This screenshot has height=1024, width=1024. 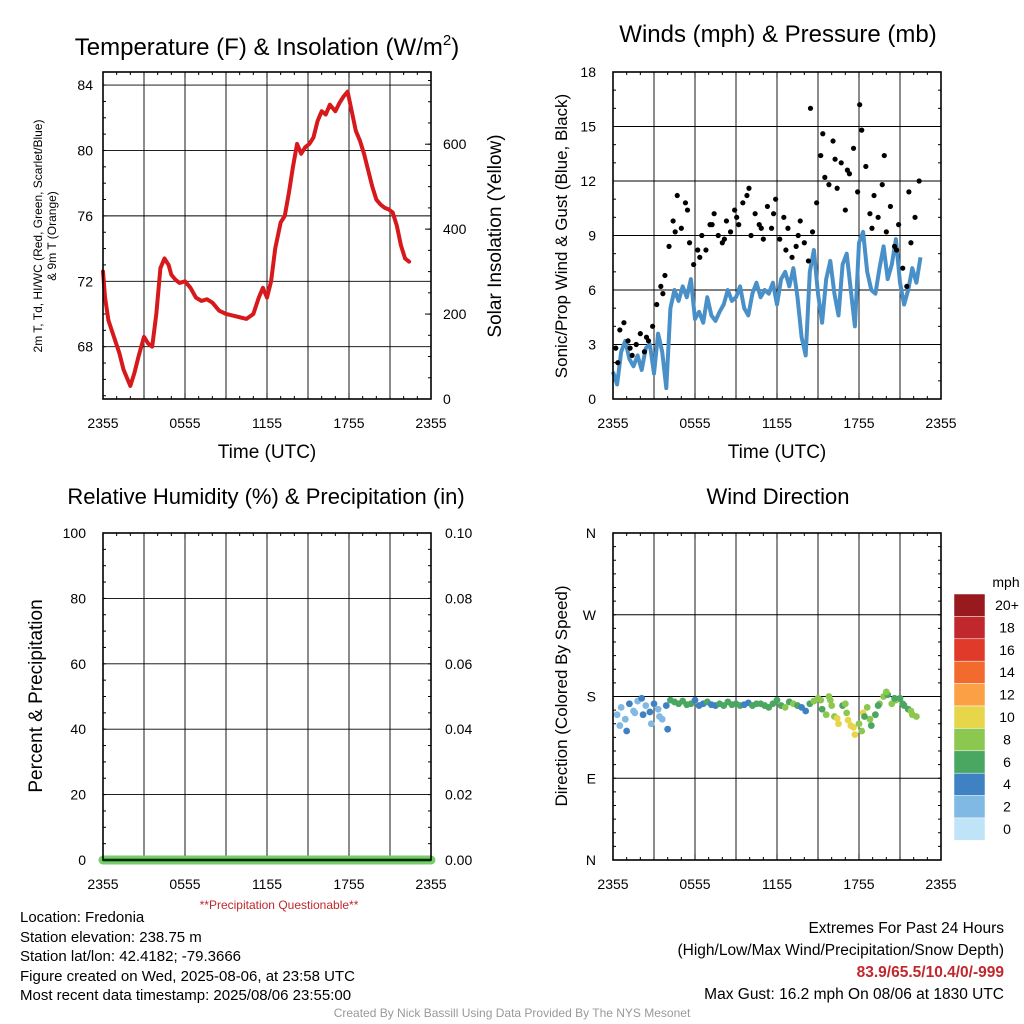 What do you see at coordinates (458, 795) in the screenshot?
I see `y2-tick-label: 0.02` at bounding box center [458, 795].